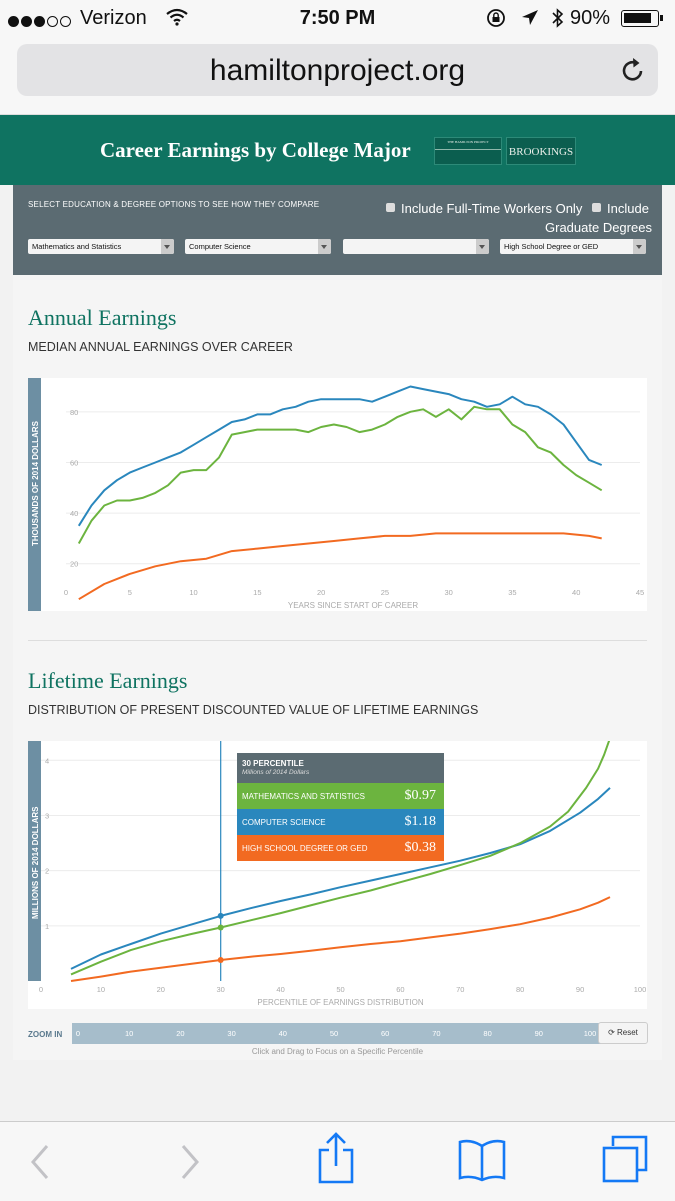 The width and height of the screenshot is (675, 1201). What do you see at coordinates (305, 848) in the screenshot?
I see `tooltip-row-label: HIGH SCHOOL DEGREE OR GED` at bounding box center [305, 848].